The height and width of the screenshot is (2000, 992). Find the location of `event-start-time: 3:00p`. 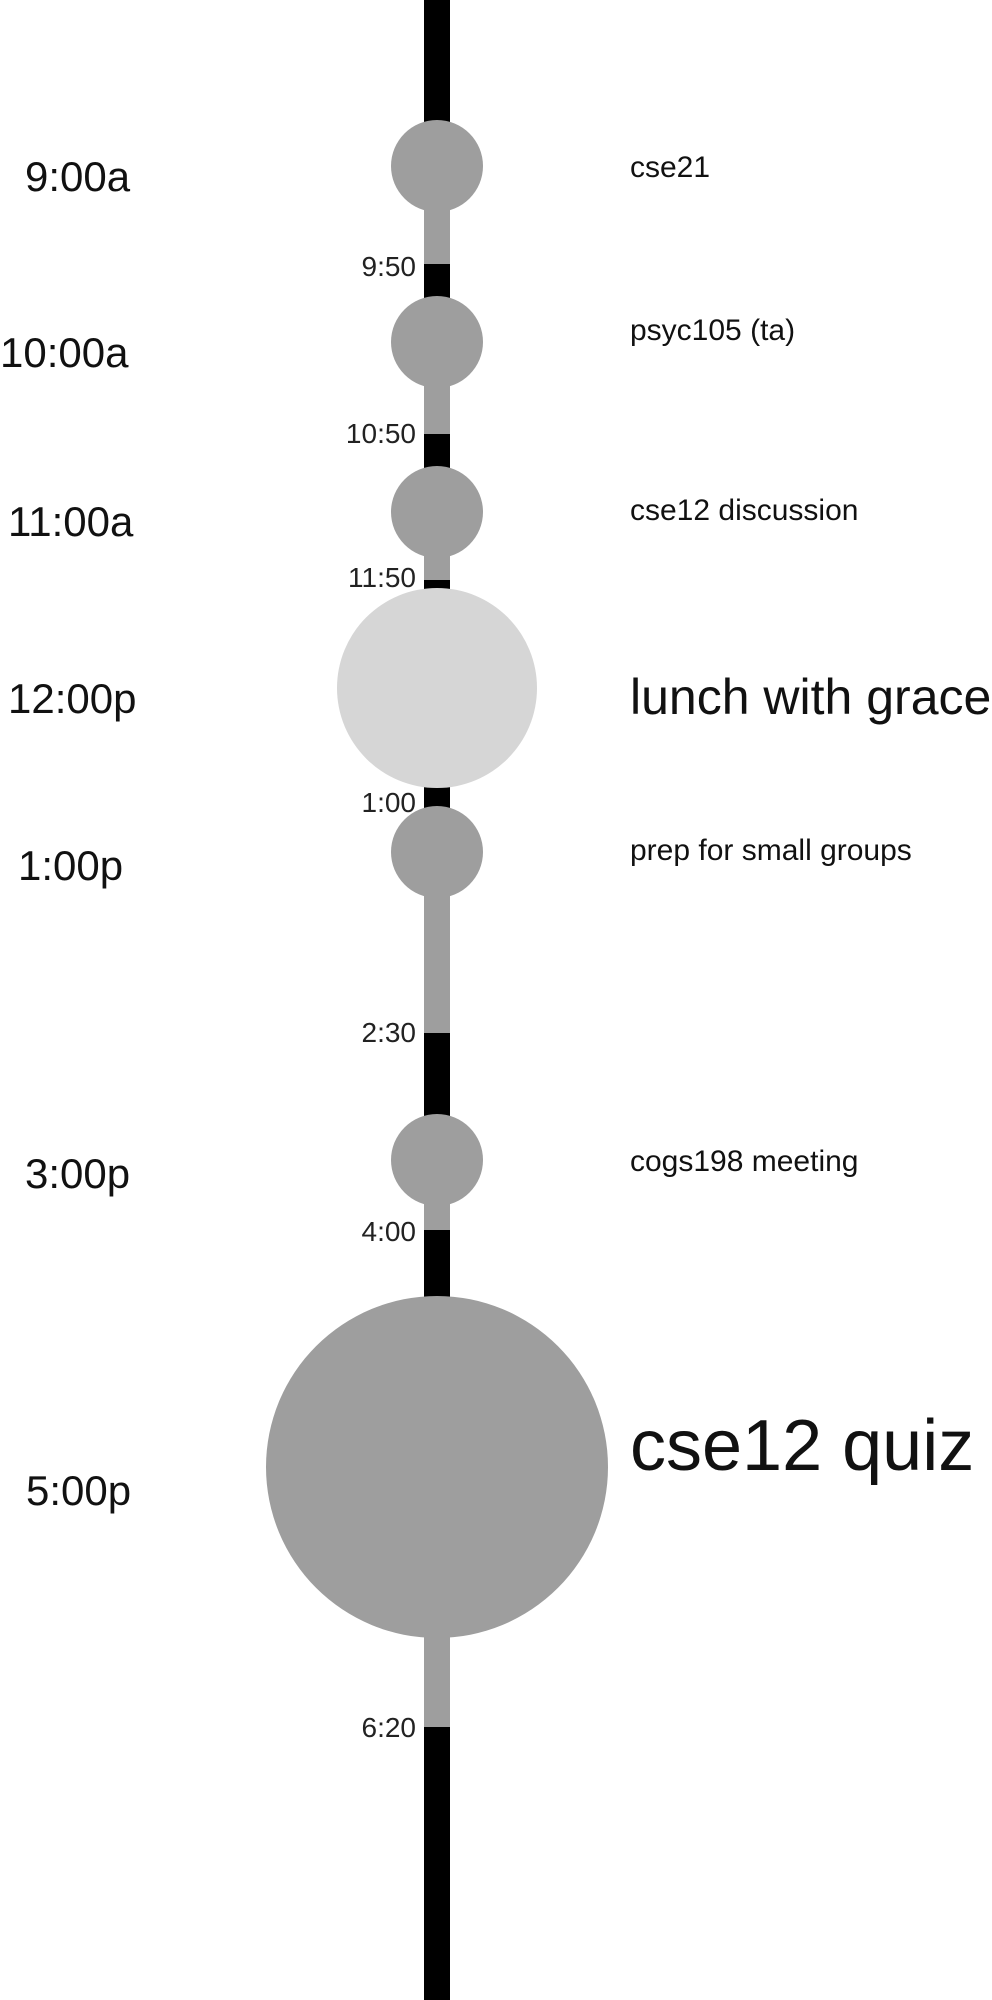

event-start-time: 3:00p is located at coordinates (78, 1173).